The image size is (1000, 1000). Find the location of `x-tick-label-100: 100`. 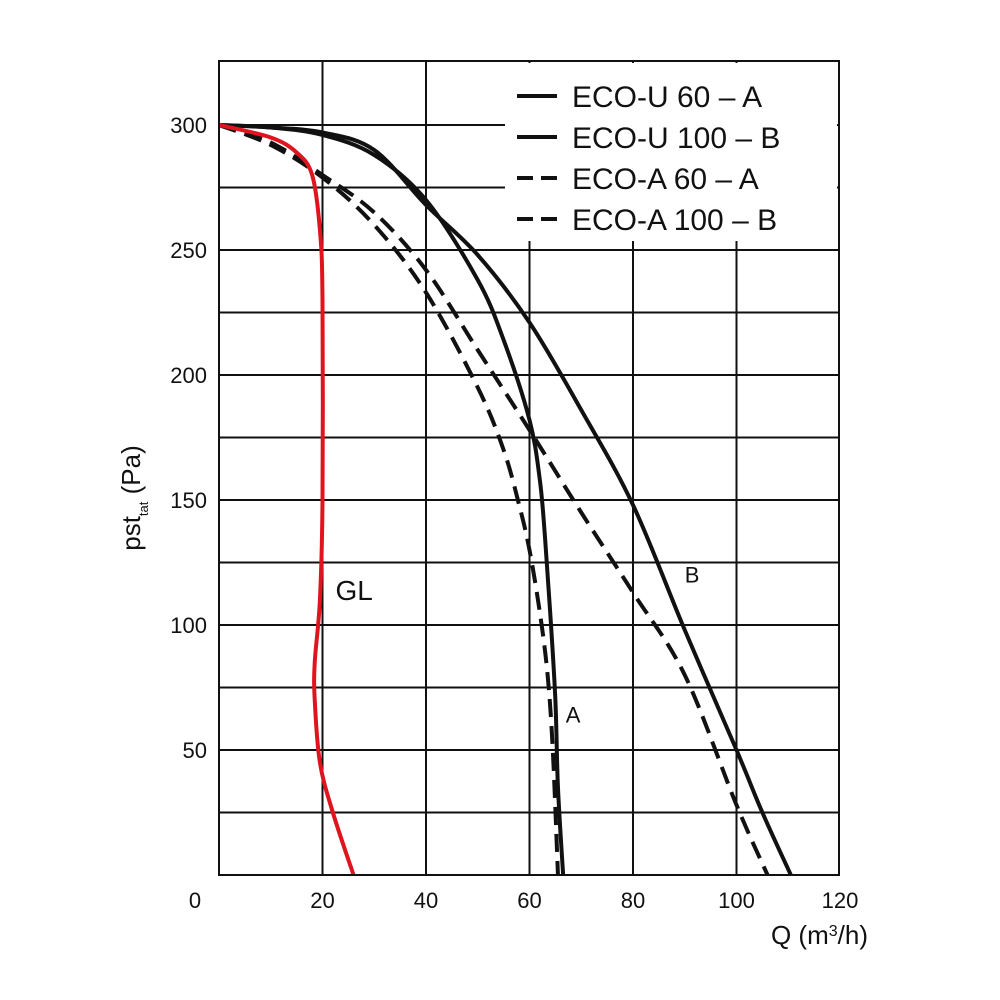

x-tick-label-100: 100 is located at coordinates (736, 900).